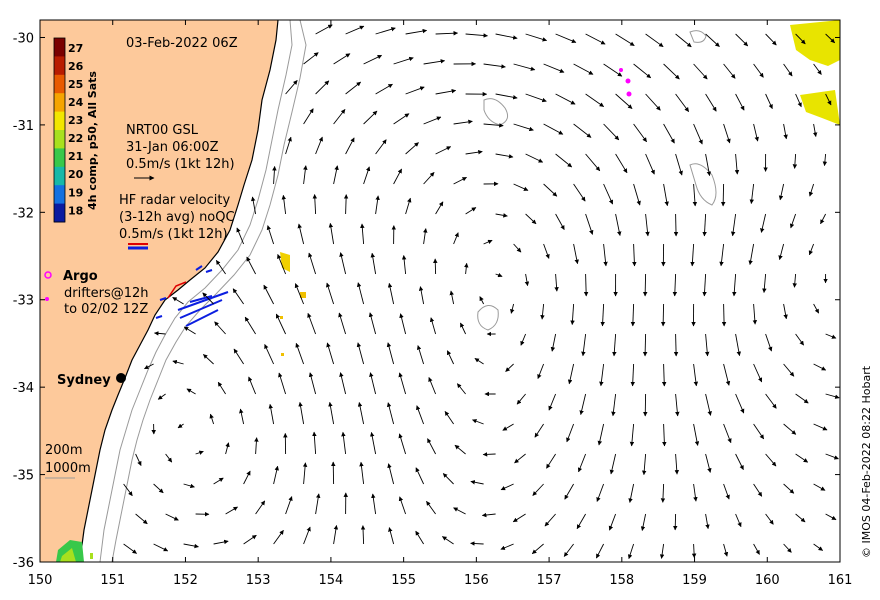 The width and height of the screenshot is (880, 600). Describe the element at coordinates (403, 580) in the screenshot. I see `x-tick-label: 155` at that location.